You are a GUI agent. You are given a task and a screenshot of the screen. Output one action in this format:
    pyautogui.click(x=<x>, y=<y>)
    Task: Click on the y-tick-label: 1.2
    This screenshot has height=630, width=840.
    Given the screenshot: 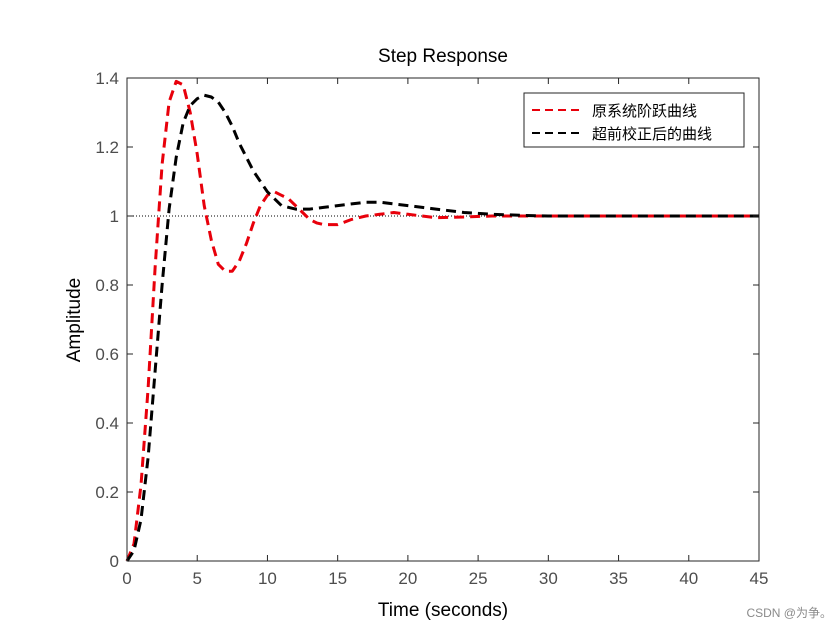 What is the action you would take?
    pyautogui.click(x=107, y=147)
    